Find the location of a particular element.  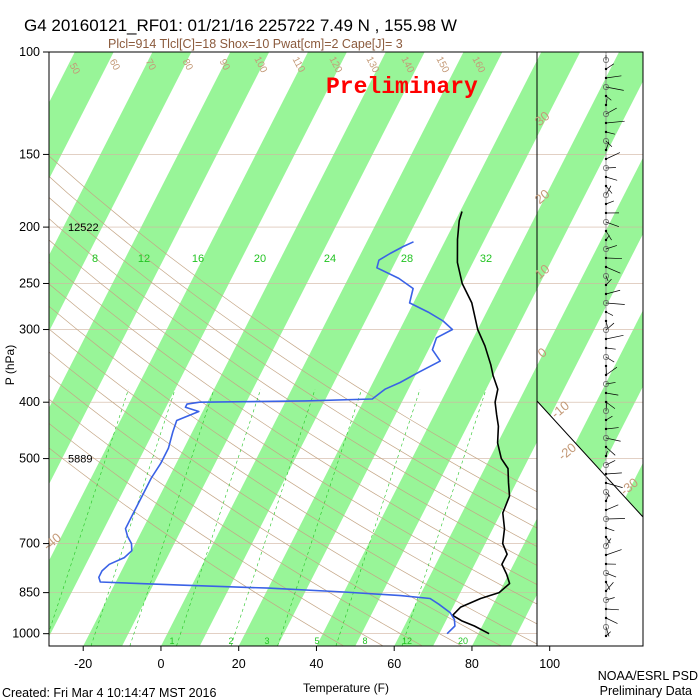

height-label: 5889 is located at coordinates (80, 460).